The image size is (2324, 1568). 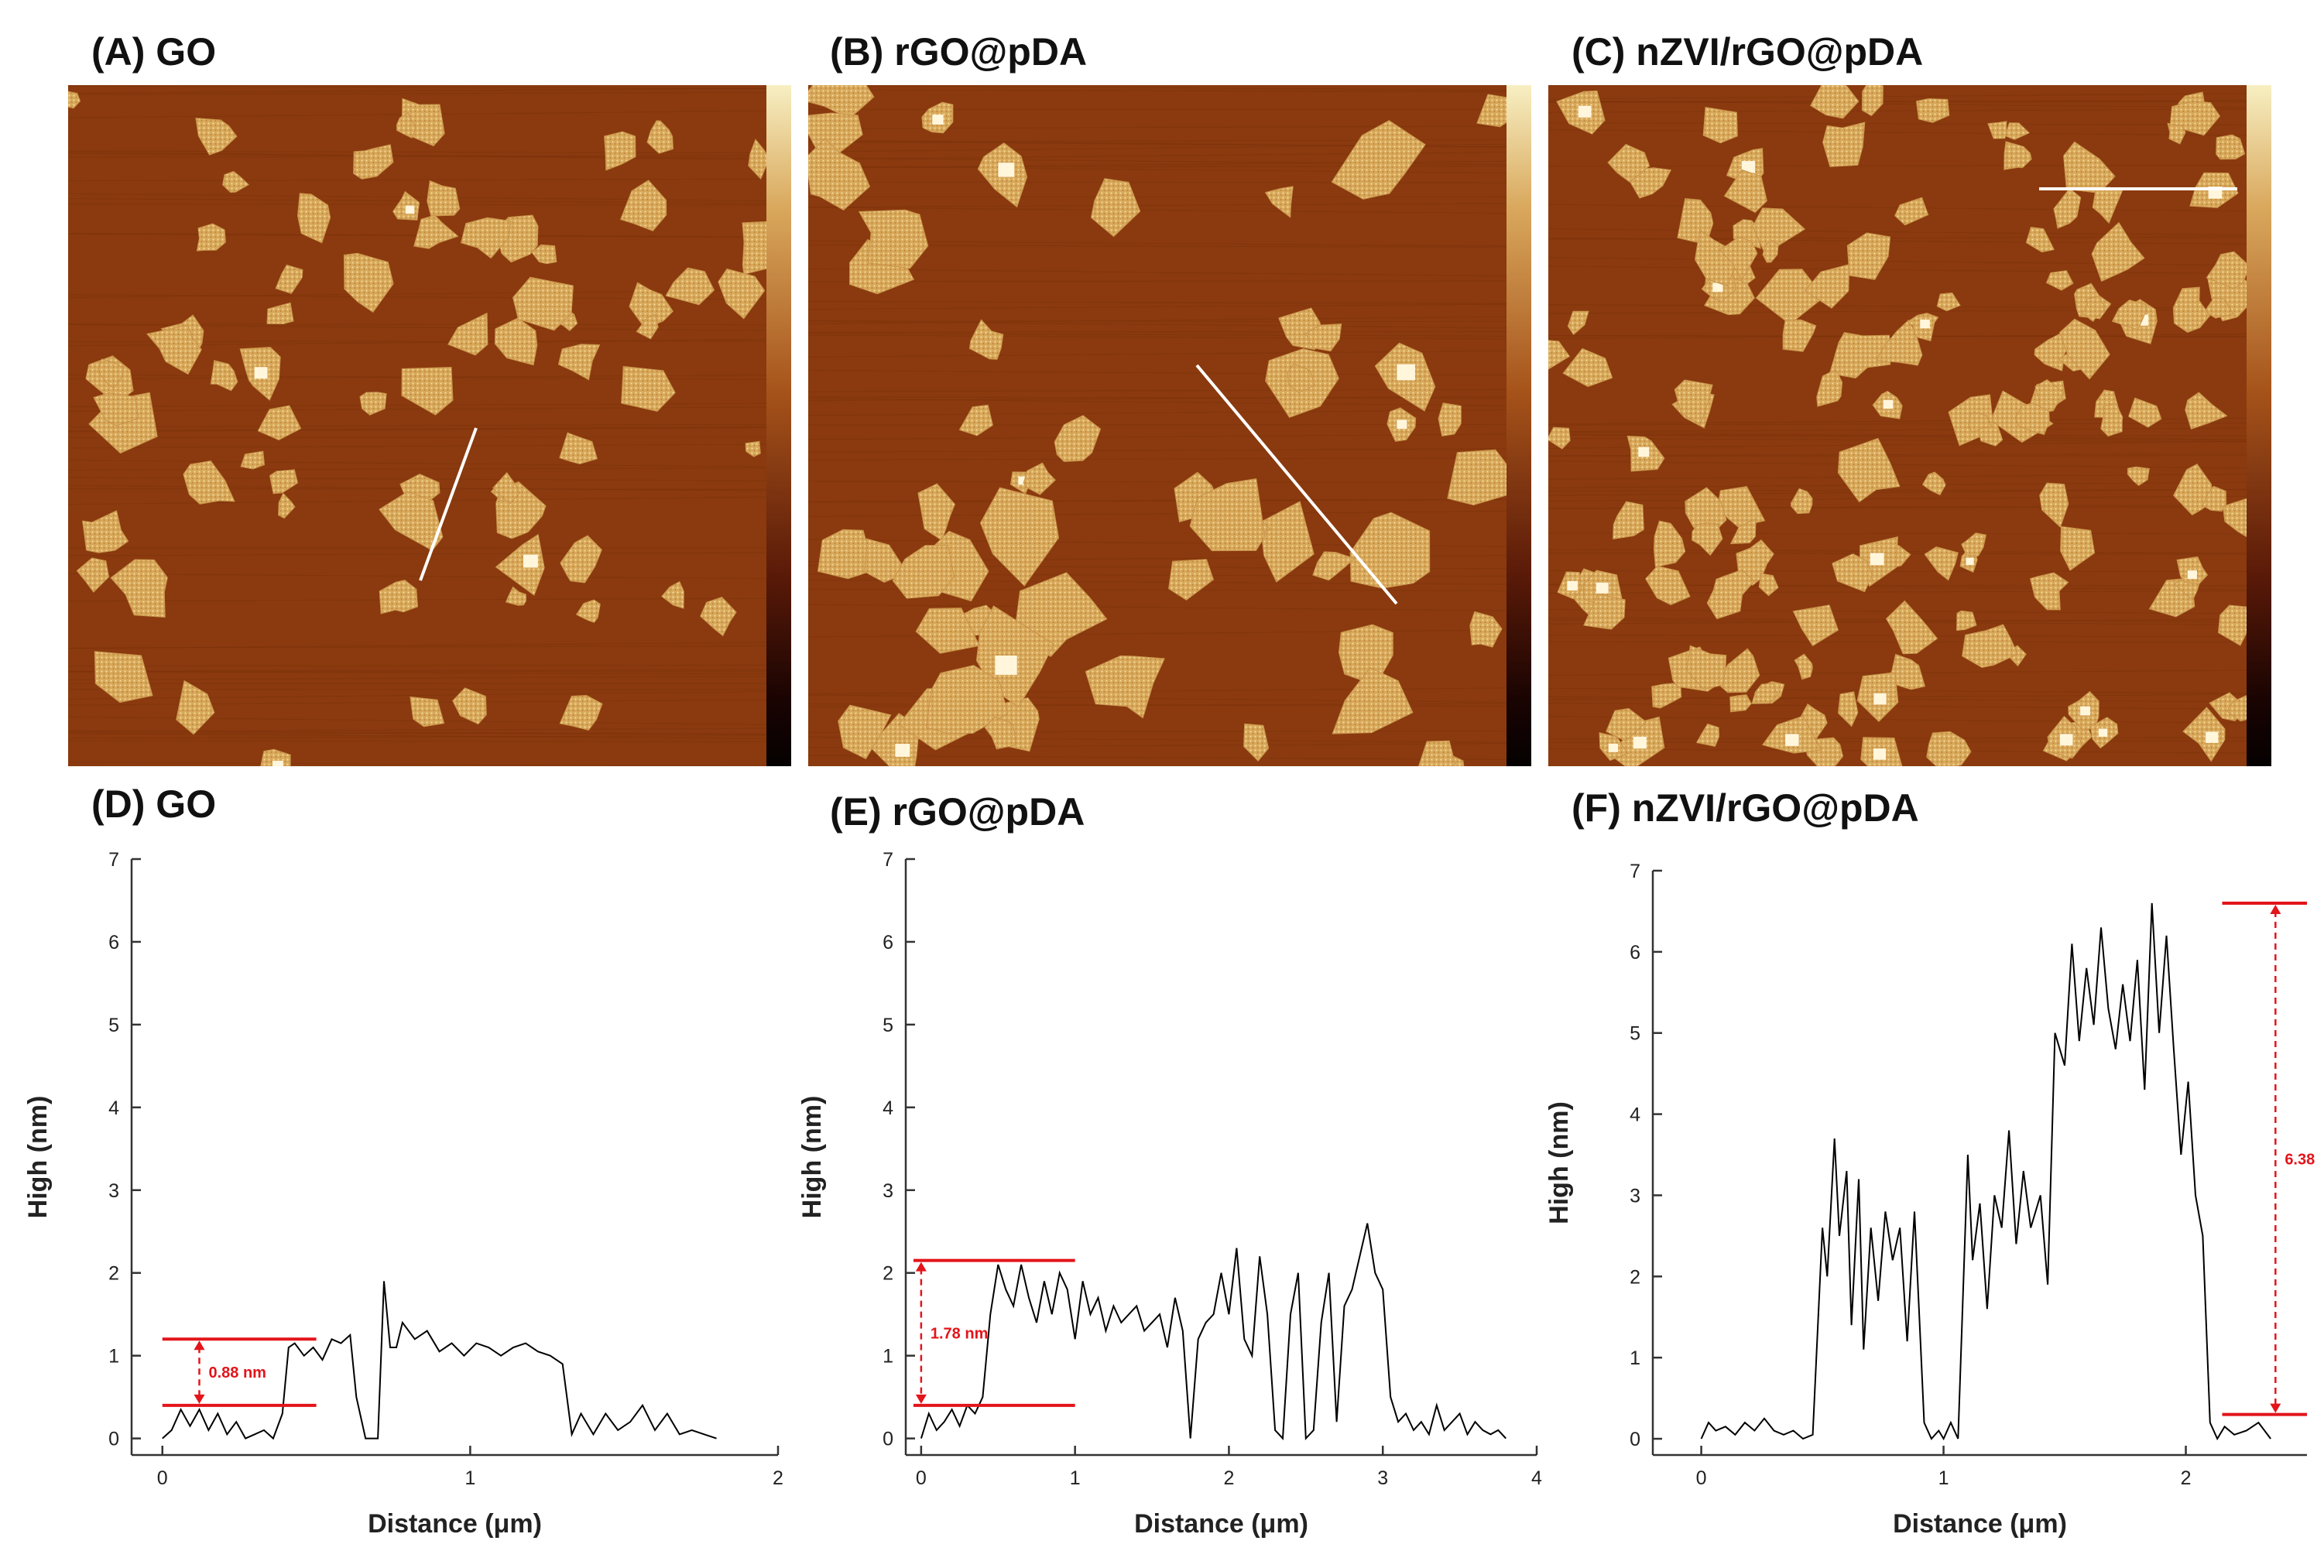 I want to click on y-tick-label: 3, so click(x=113, y=1191).